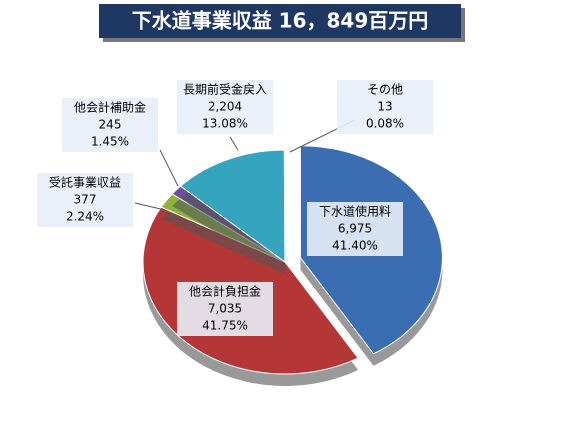 Image resolution: width=570 pixels, height=428 pixels. Describe the element at coordinates (85, 217) in the screenshot. I see `percent-label: 2.24%` at that location.